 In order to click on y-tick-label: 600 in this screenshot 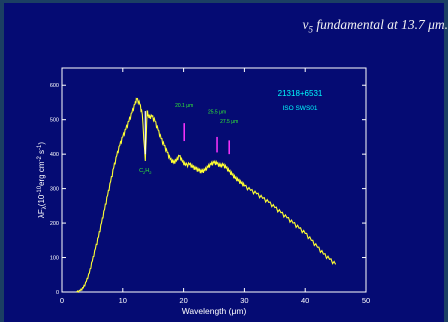, I will do `click(54, 86)`.